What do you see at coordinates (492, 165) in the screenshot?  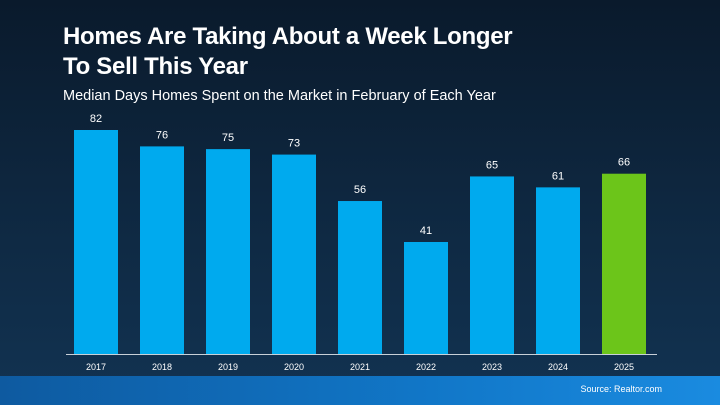 I see `value-label: 65` at bounding box center [492, 165].